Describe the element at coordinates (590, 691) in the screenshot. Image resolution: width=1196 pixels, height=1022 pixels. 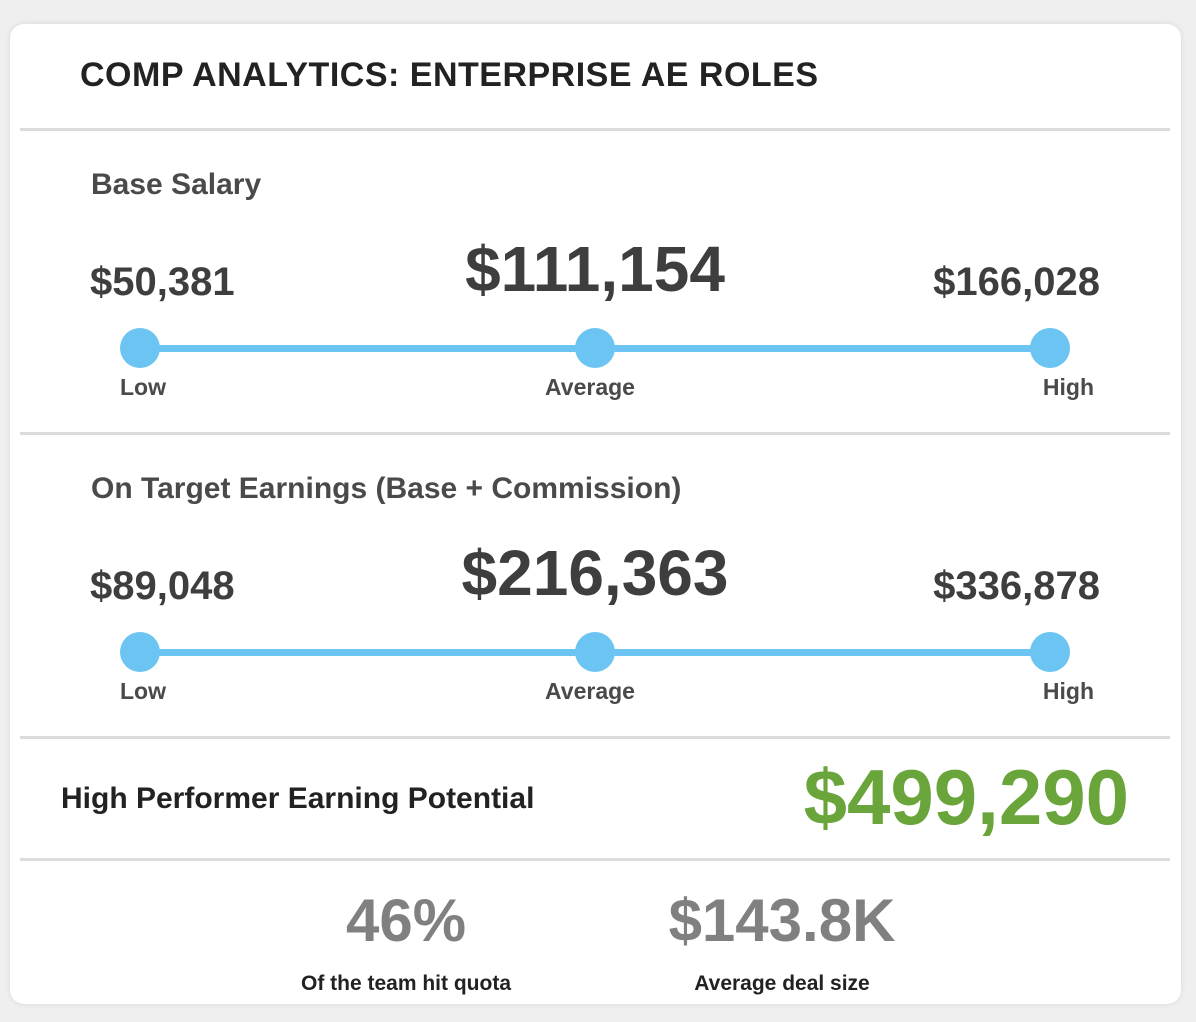
I see `ote-average-label: Average` at that location.